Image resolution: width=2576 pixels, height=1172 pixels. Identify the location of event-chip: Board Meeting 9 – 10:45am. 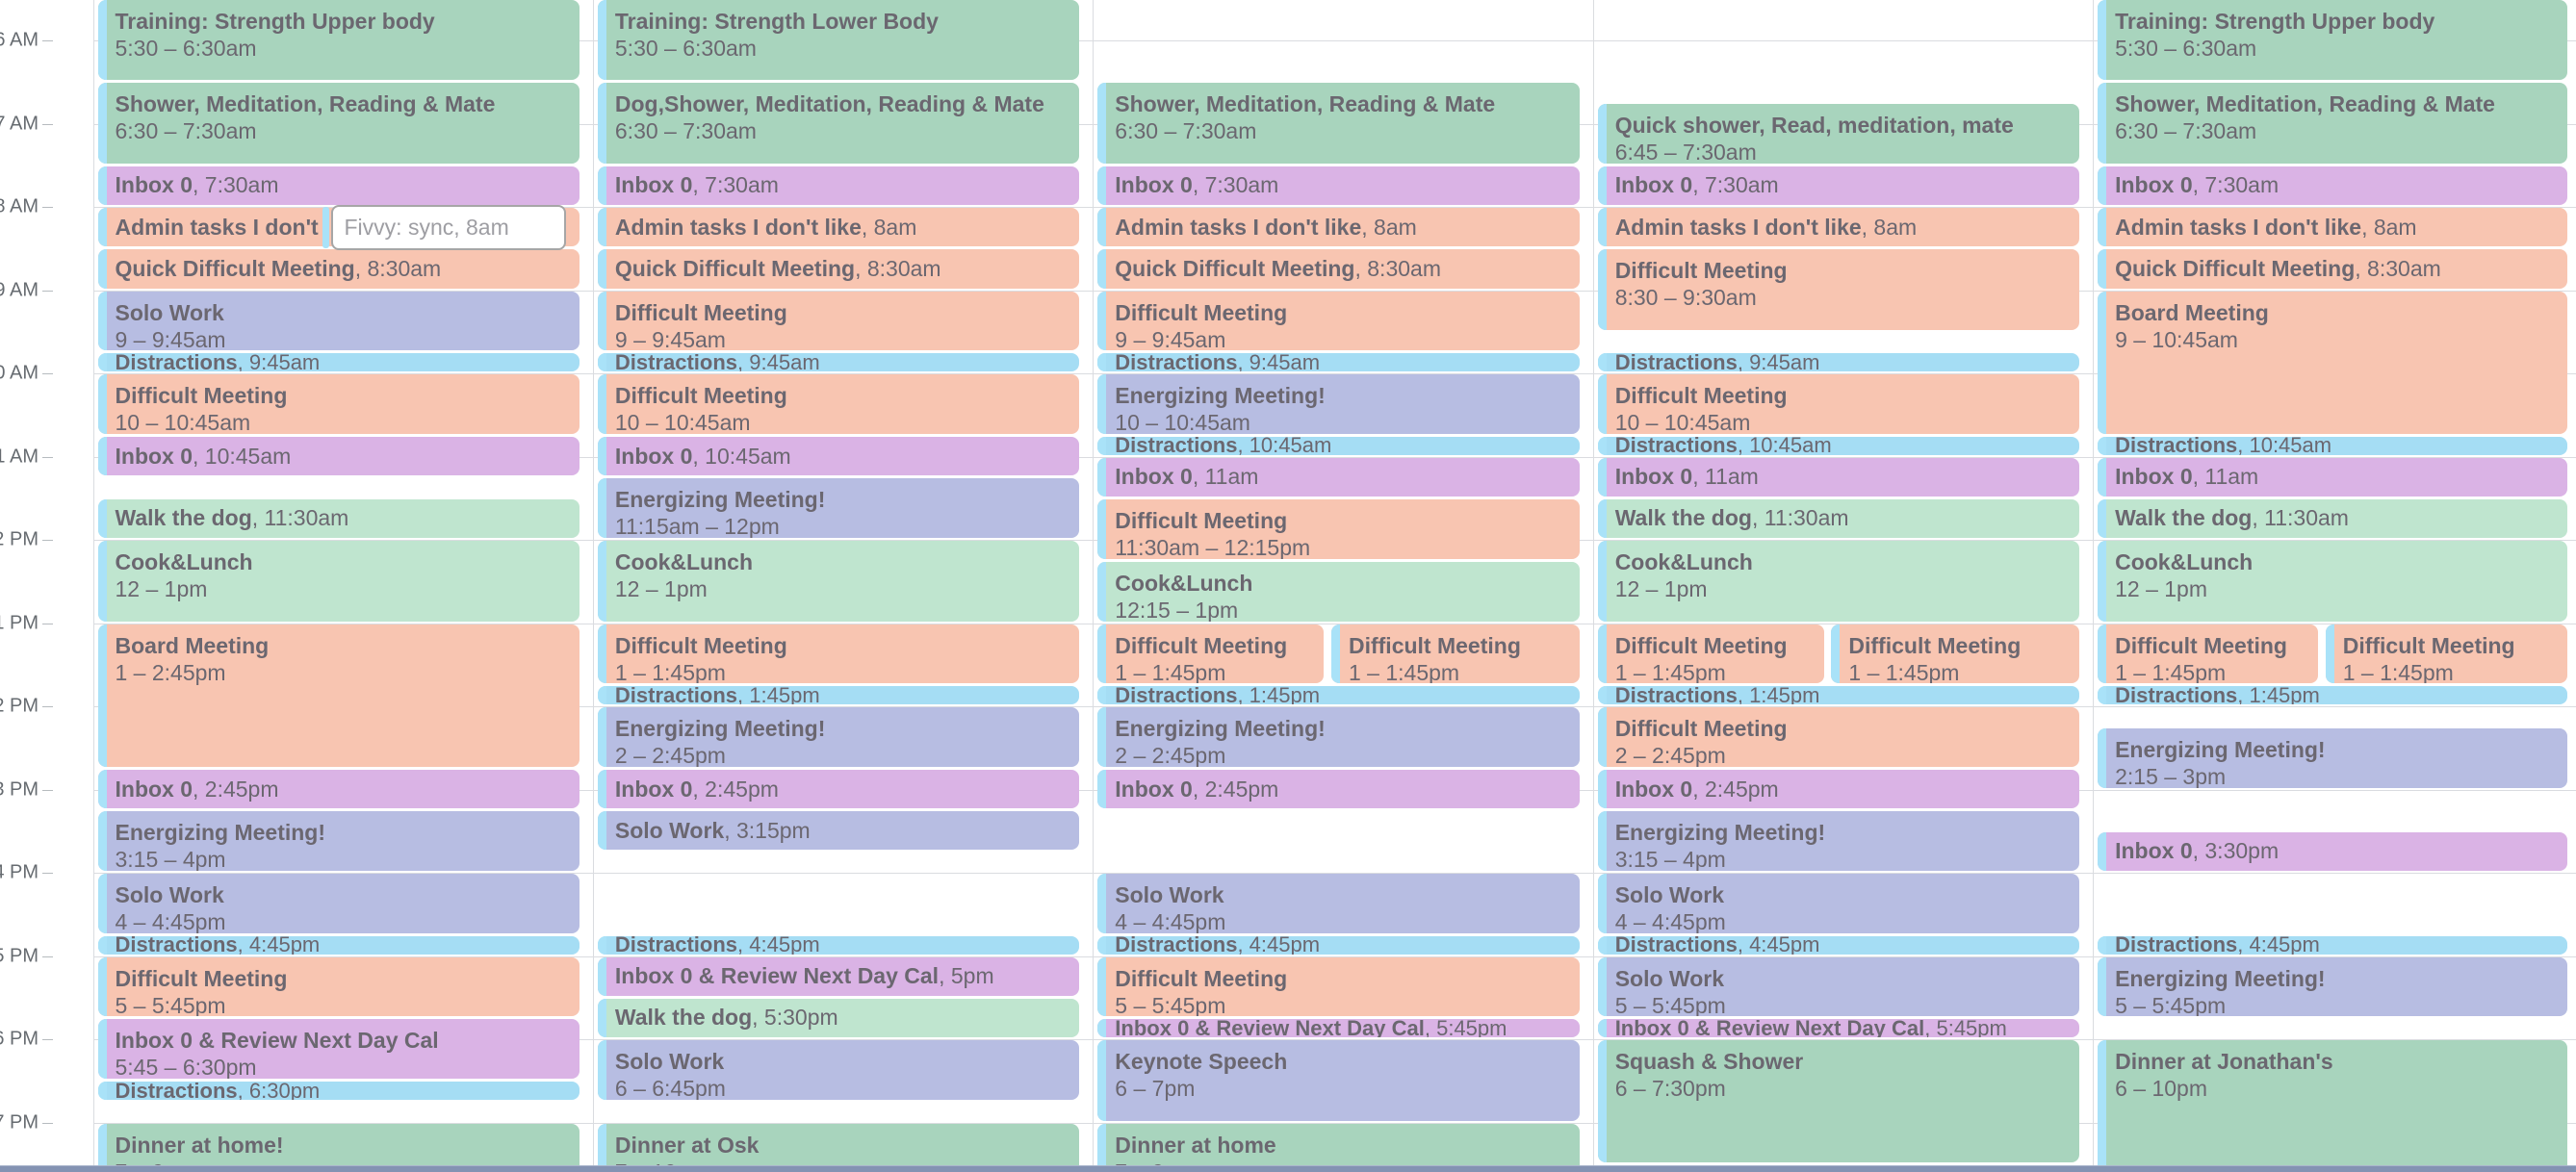
(2332, 363).